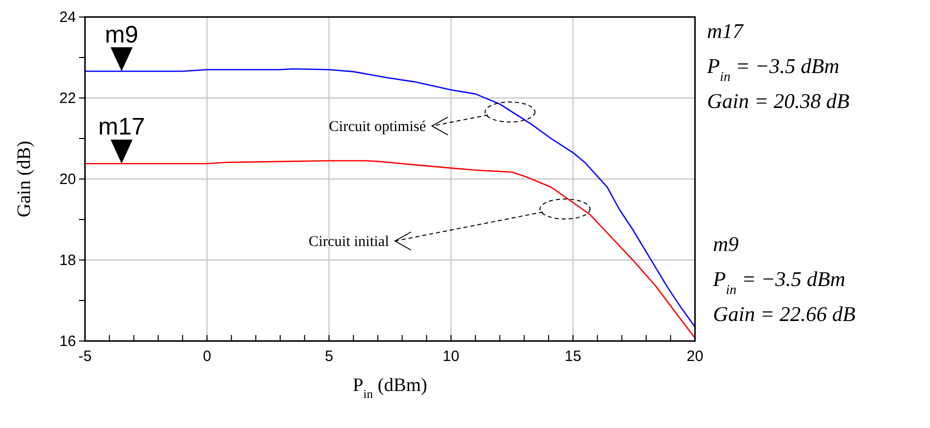  What do you see at coordinates (67, 341) in the screenshot?
I see `y-tick-label: 16` at bounding box center [67, 341].